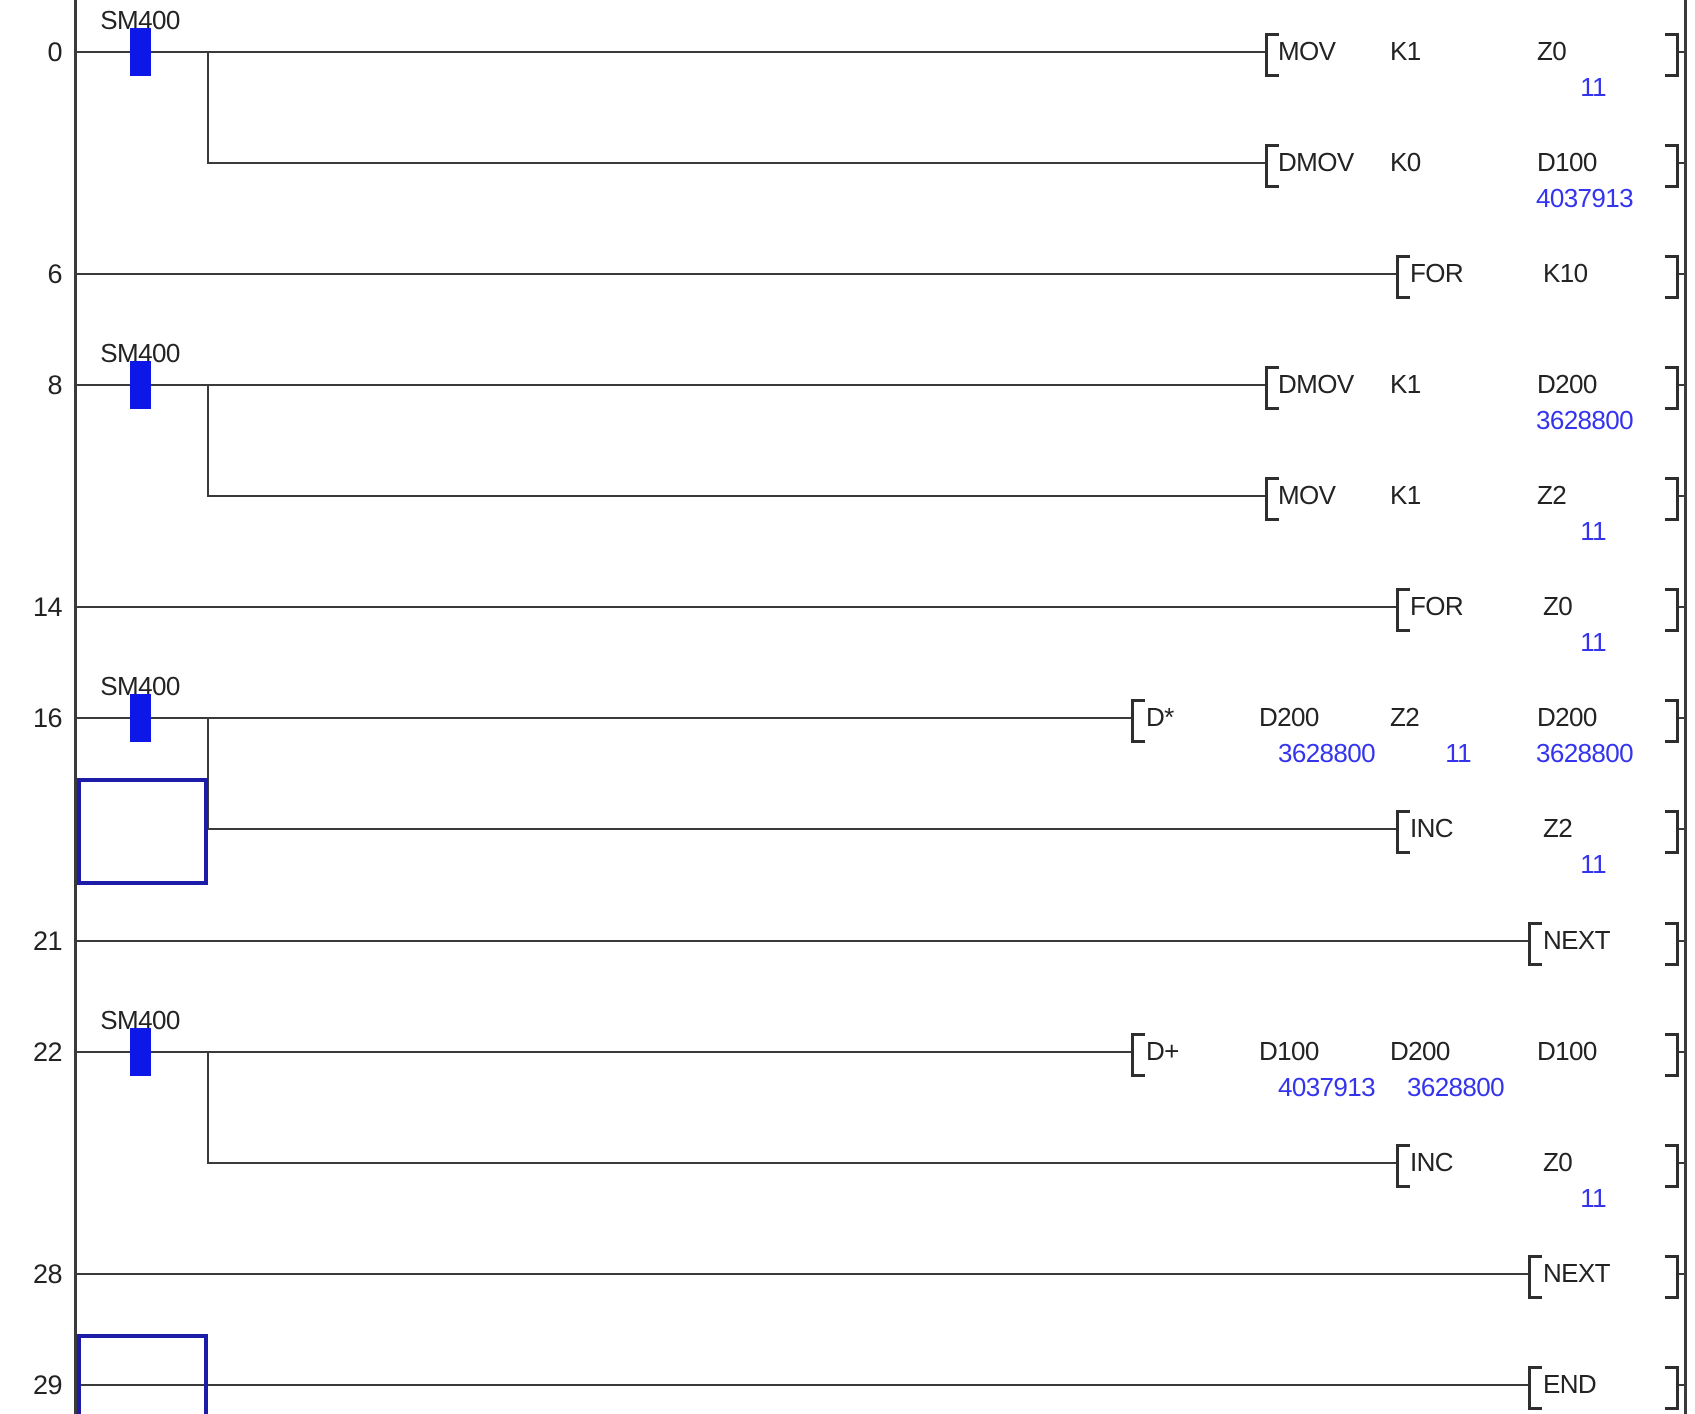 This screenshot has width=1695, height=1414. What do you see at coordinates (1685, 707) in the screenshot?
I see `right-power-rail` at bounding box center [1685, 707].